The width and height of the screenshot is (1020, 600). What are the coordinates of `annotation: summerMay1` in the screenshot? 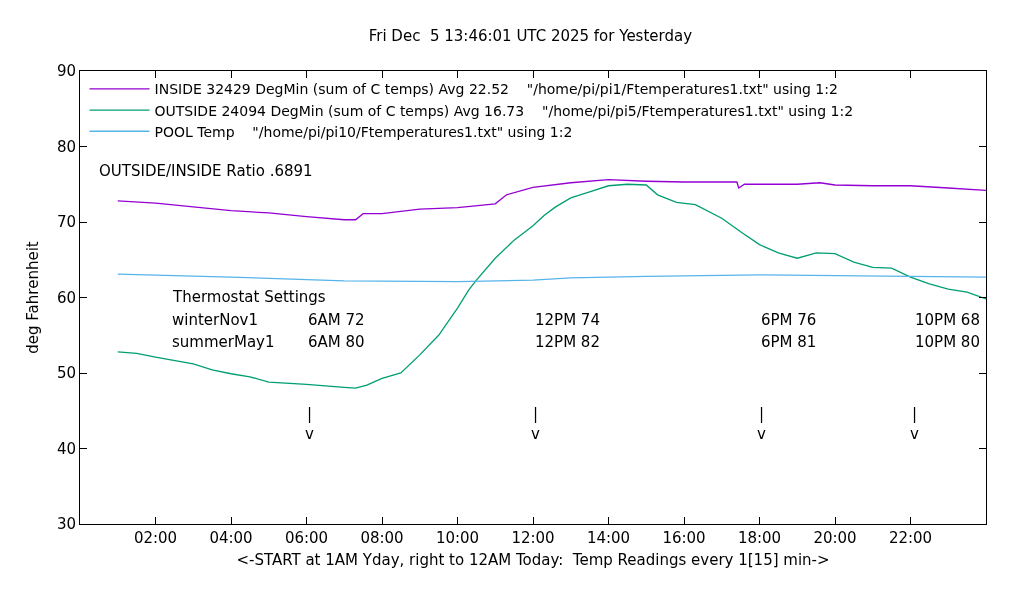 It's located at (223, 342).